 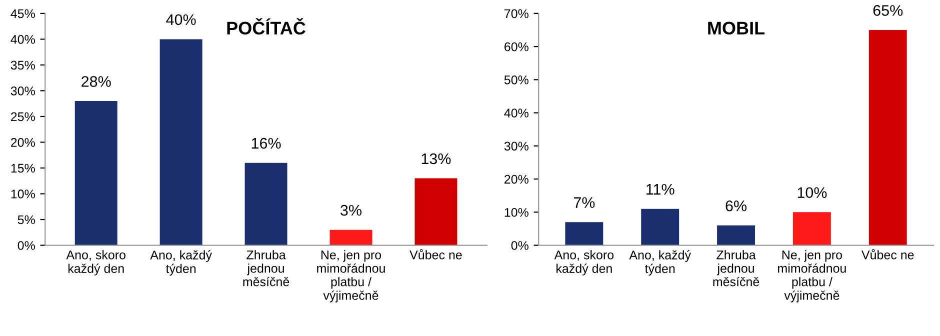 I want to click on y-tick-label: 25%, so click(x=23, y=117).